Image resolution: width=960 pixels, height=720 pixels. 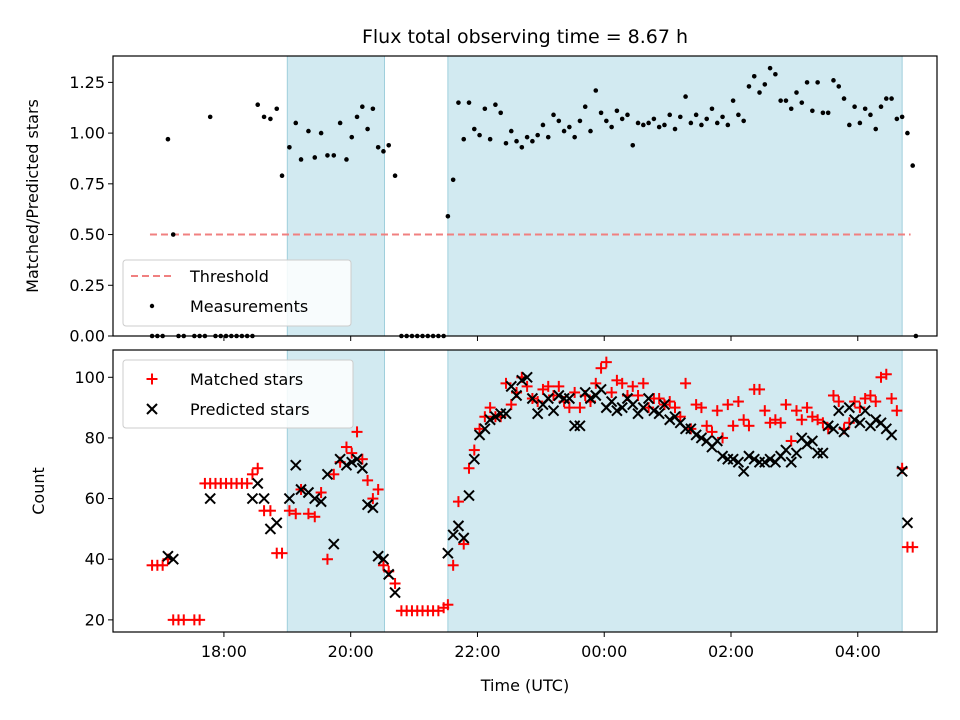 What do you see at coordinates (238, 394) in the screenshot?
I see `bottom-legend: Matched stars Predicted stars` at bounding box center [238, 394].